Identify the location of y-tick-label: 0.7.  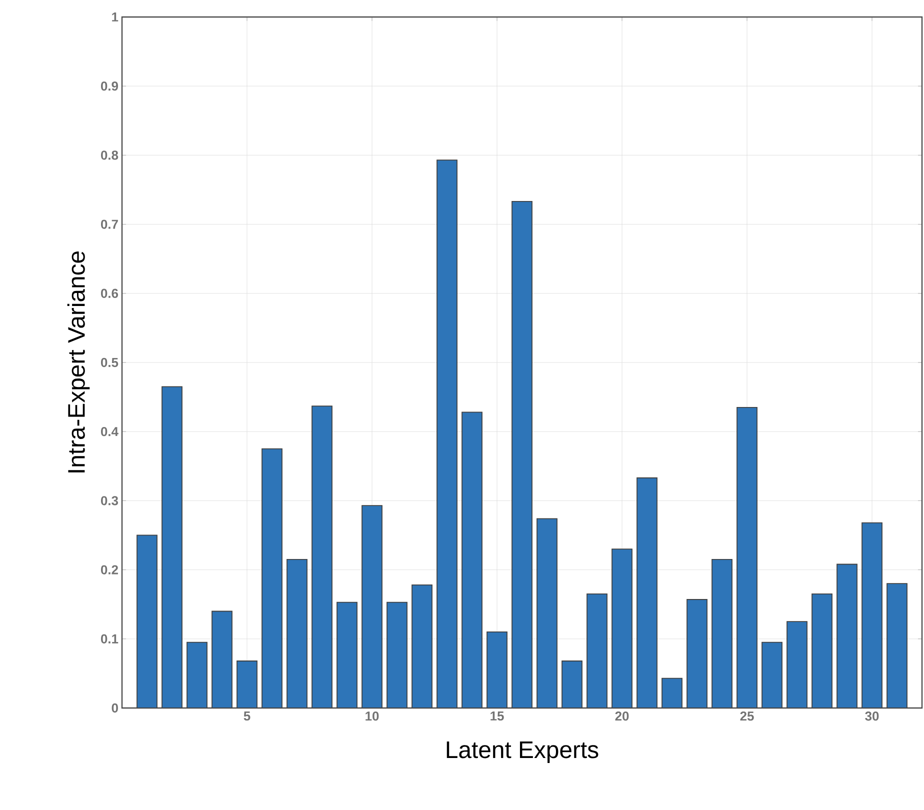
(109, 224).